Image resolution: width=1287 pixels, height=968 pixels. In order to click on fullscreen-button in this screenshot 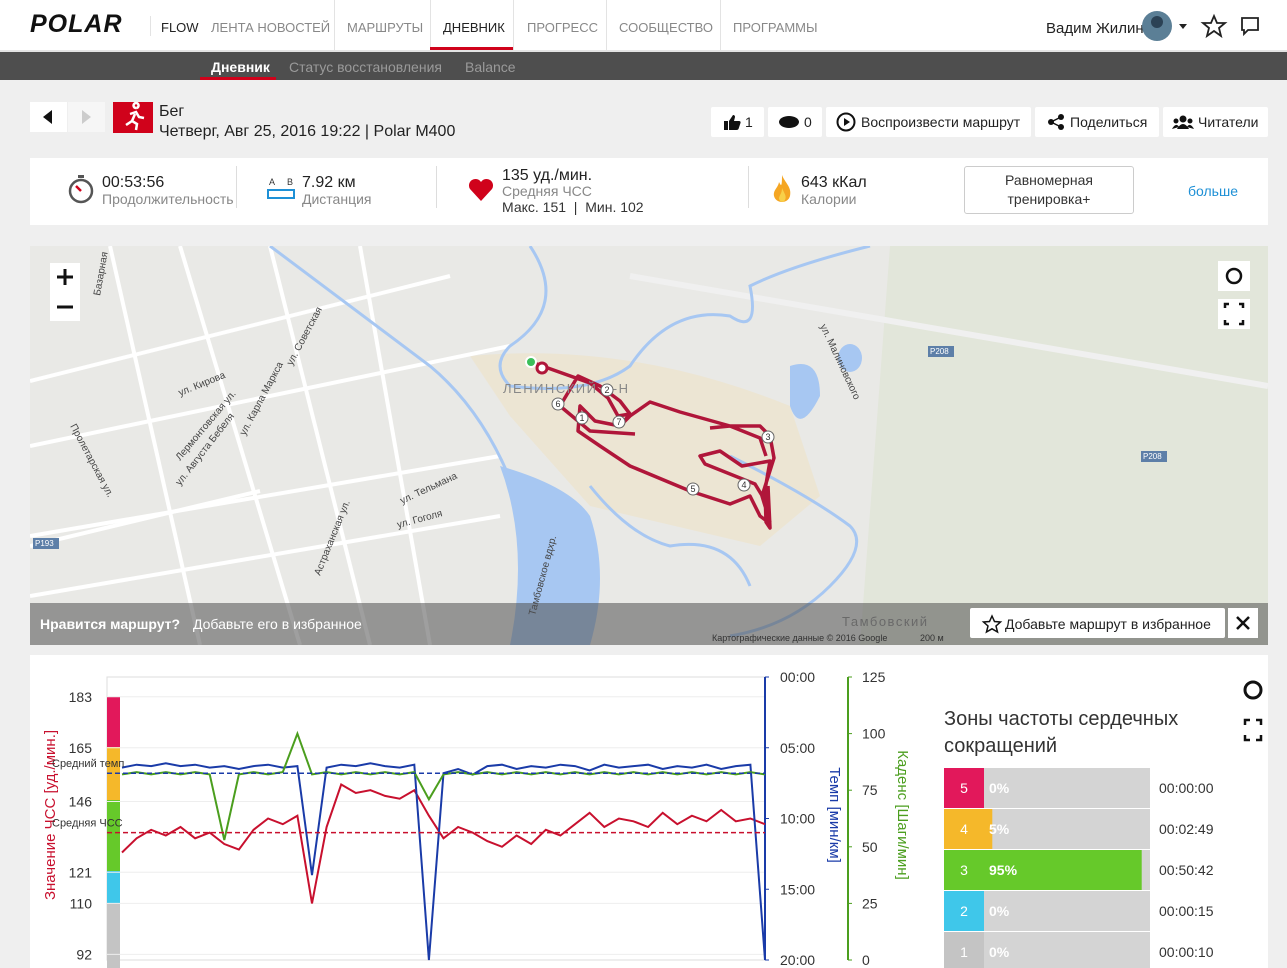, I will do `click(1234, 314)`.